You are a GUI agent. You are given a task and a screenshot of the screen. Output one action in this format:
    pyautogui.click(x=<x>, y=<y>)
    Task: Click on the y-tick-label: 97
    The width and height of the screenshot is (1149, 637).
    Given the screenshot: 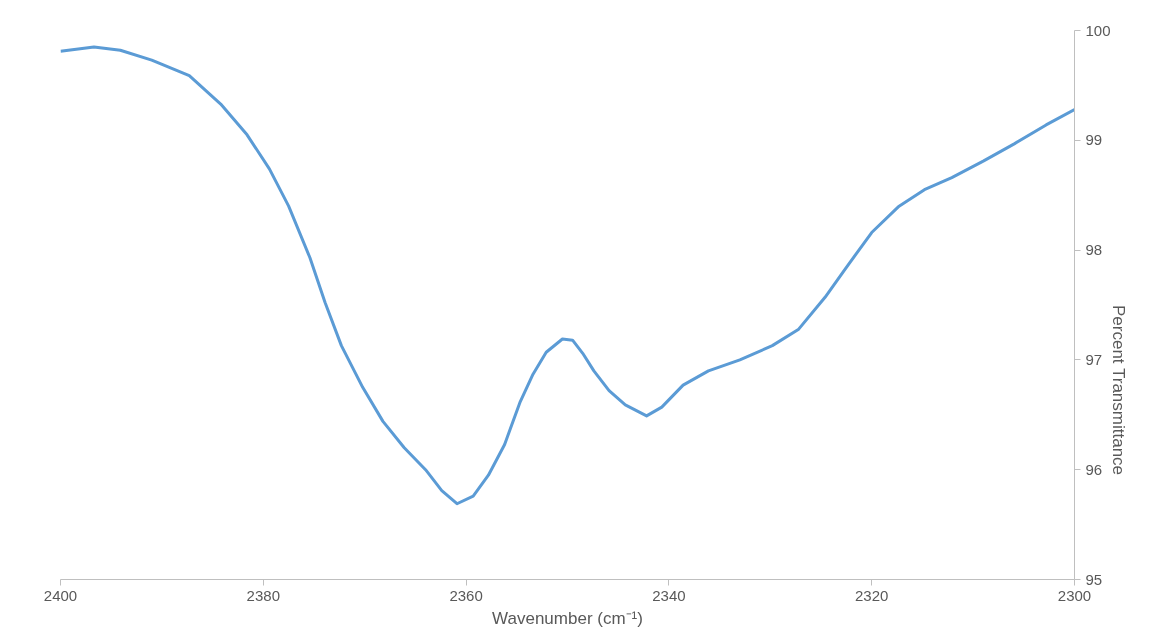 What is the action you would take?
    pyautogui.click(x=1094, y=359)
    